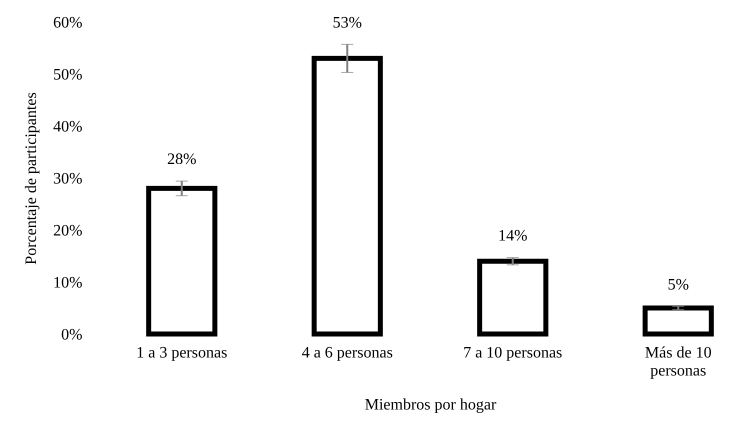 This screenshot has width=735, height=438. I want to click on y-tick-label: 50%, so click(67, 75).